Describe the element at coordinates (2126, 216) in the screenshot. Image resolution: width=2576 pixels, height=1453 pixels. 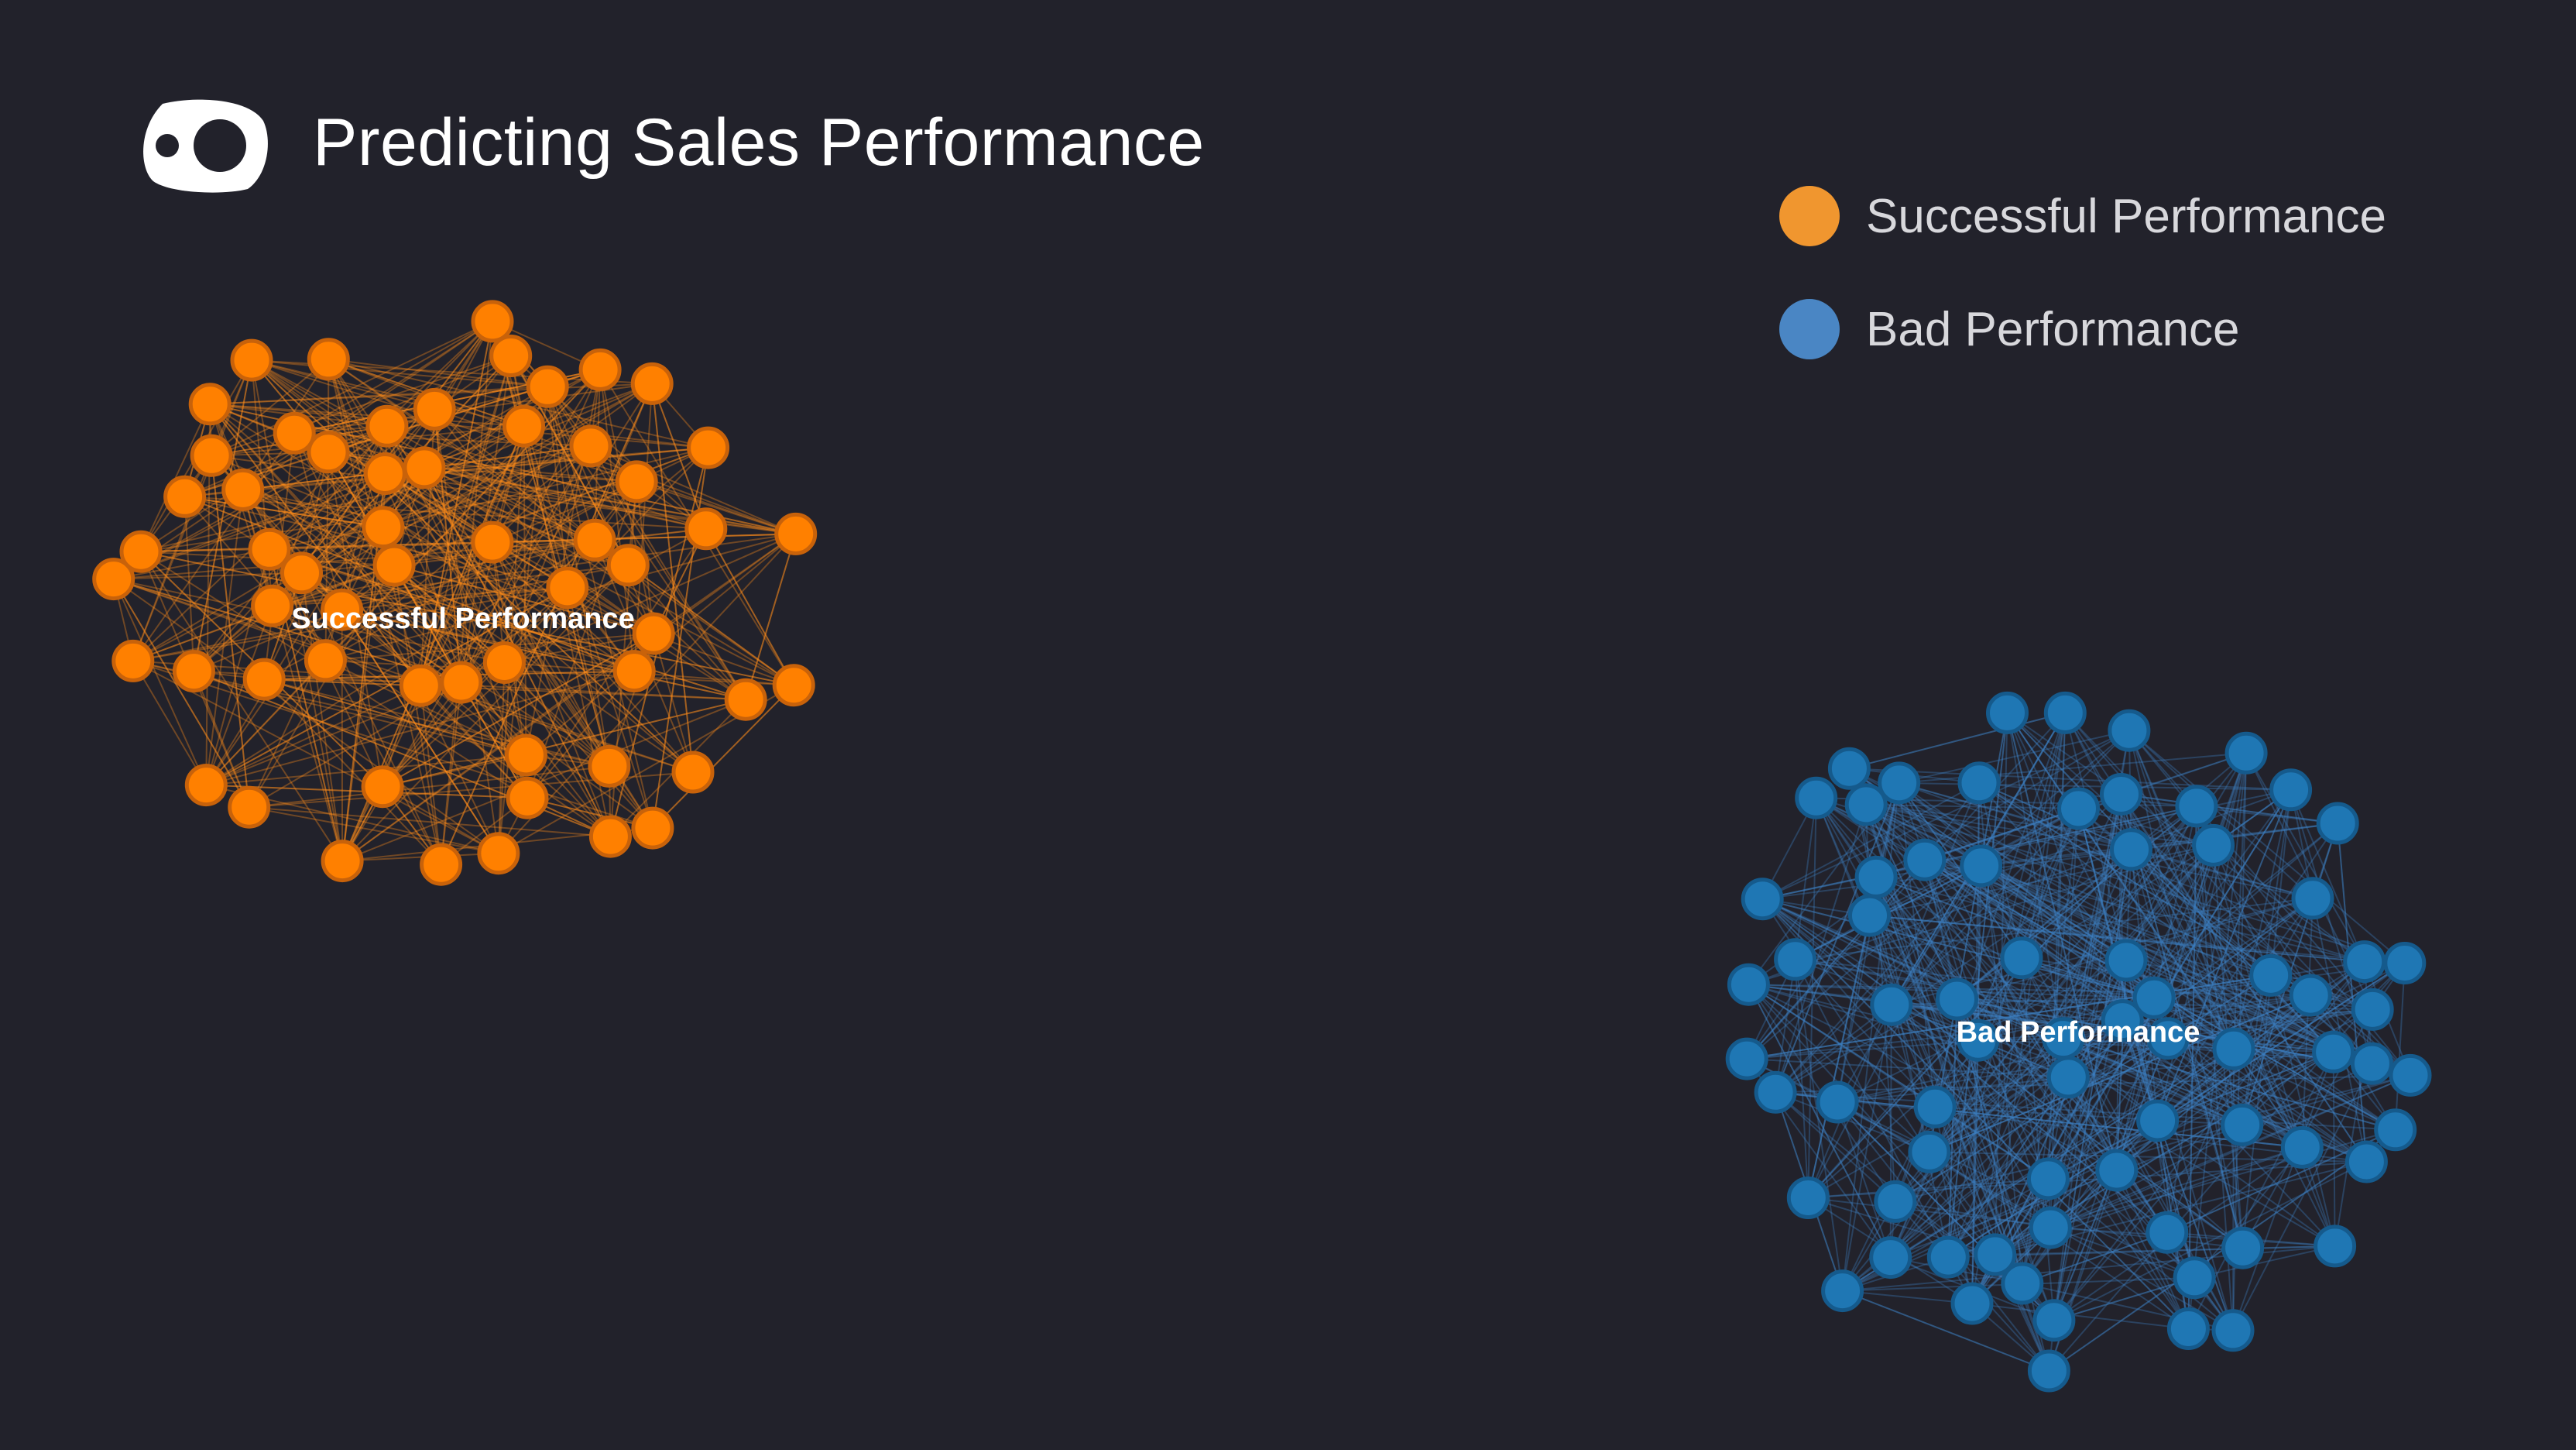
I see `legend-label-successful: Successful Performance` at that location.